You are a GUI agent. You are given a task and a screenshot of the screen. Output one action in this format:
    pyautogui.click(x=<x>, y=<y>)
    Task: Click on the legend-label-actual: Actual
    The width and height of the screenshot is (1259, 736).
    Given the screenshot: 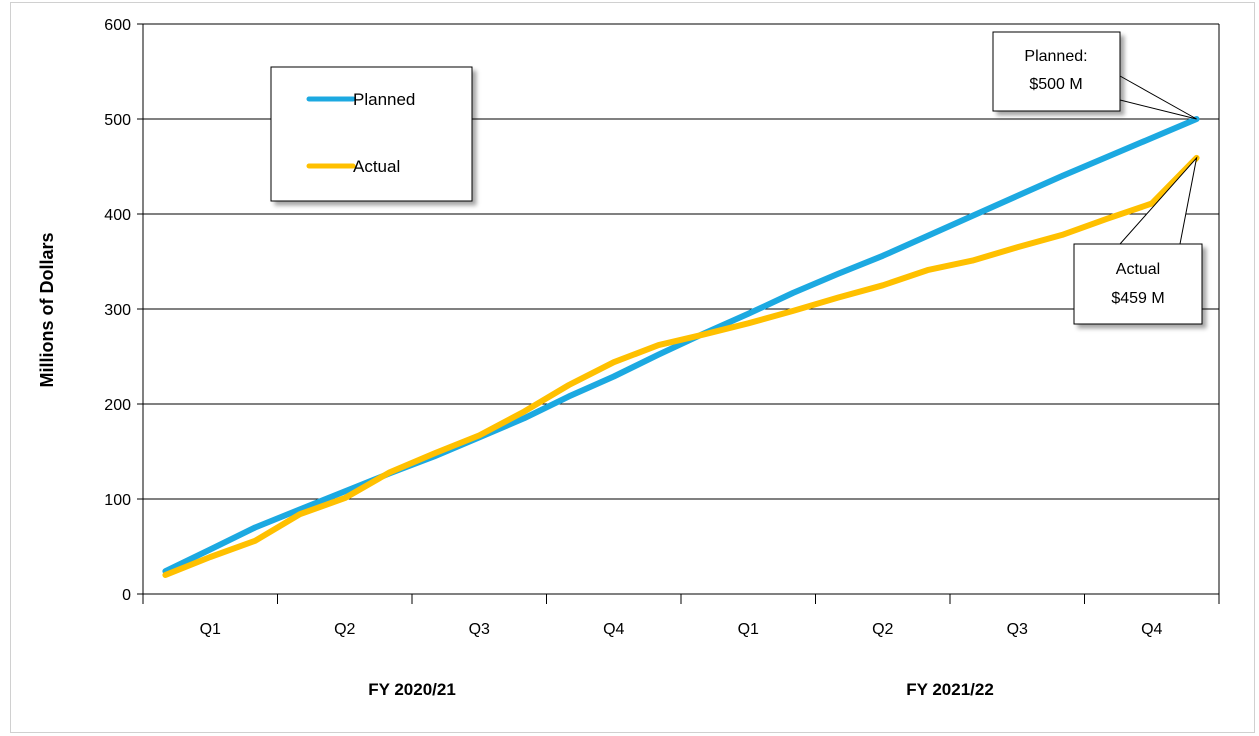 What is the action you would take?
    pyautogui.click(x=376, y=166)
    